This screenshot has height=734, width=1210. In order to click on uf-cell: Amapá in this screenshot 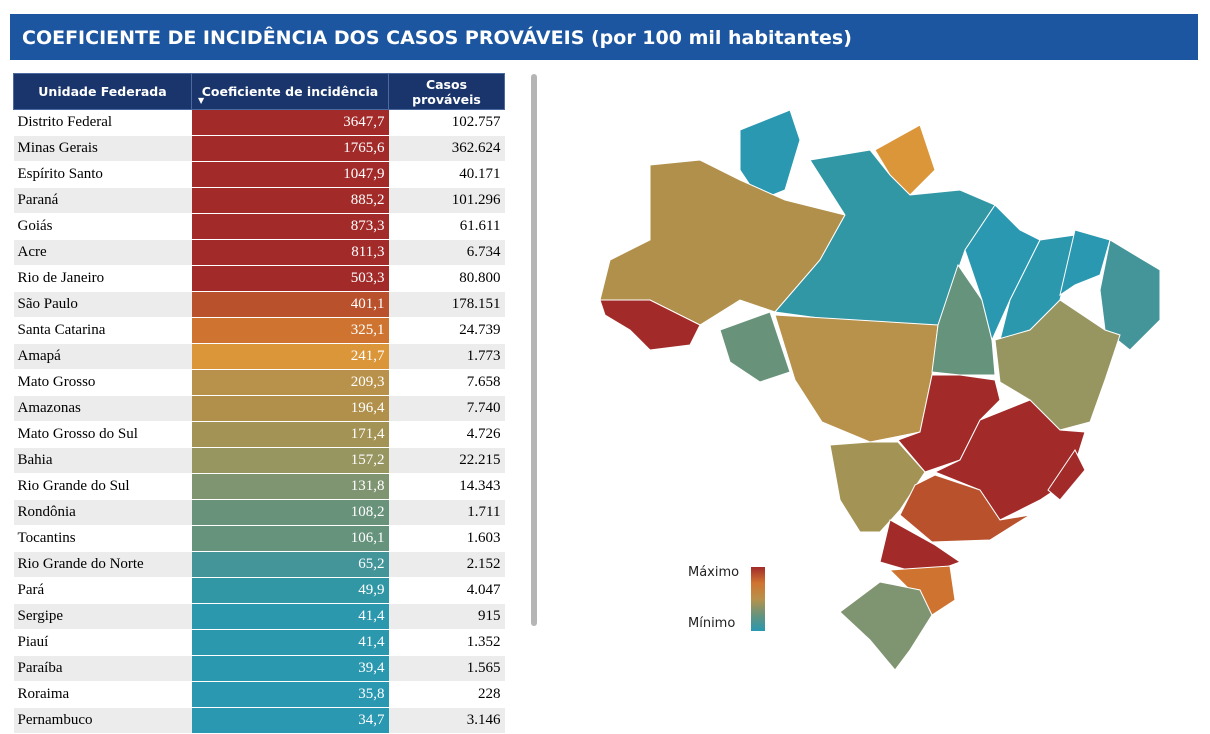, I will do `click(102, 356)`.